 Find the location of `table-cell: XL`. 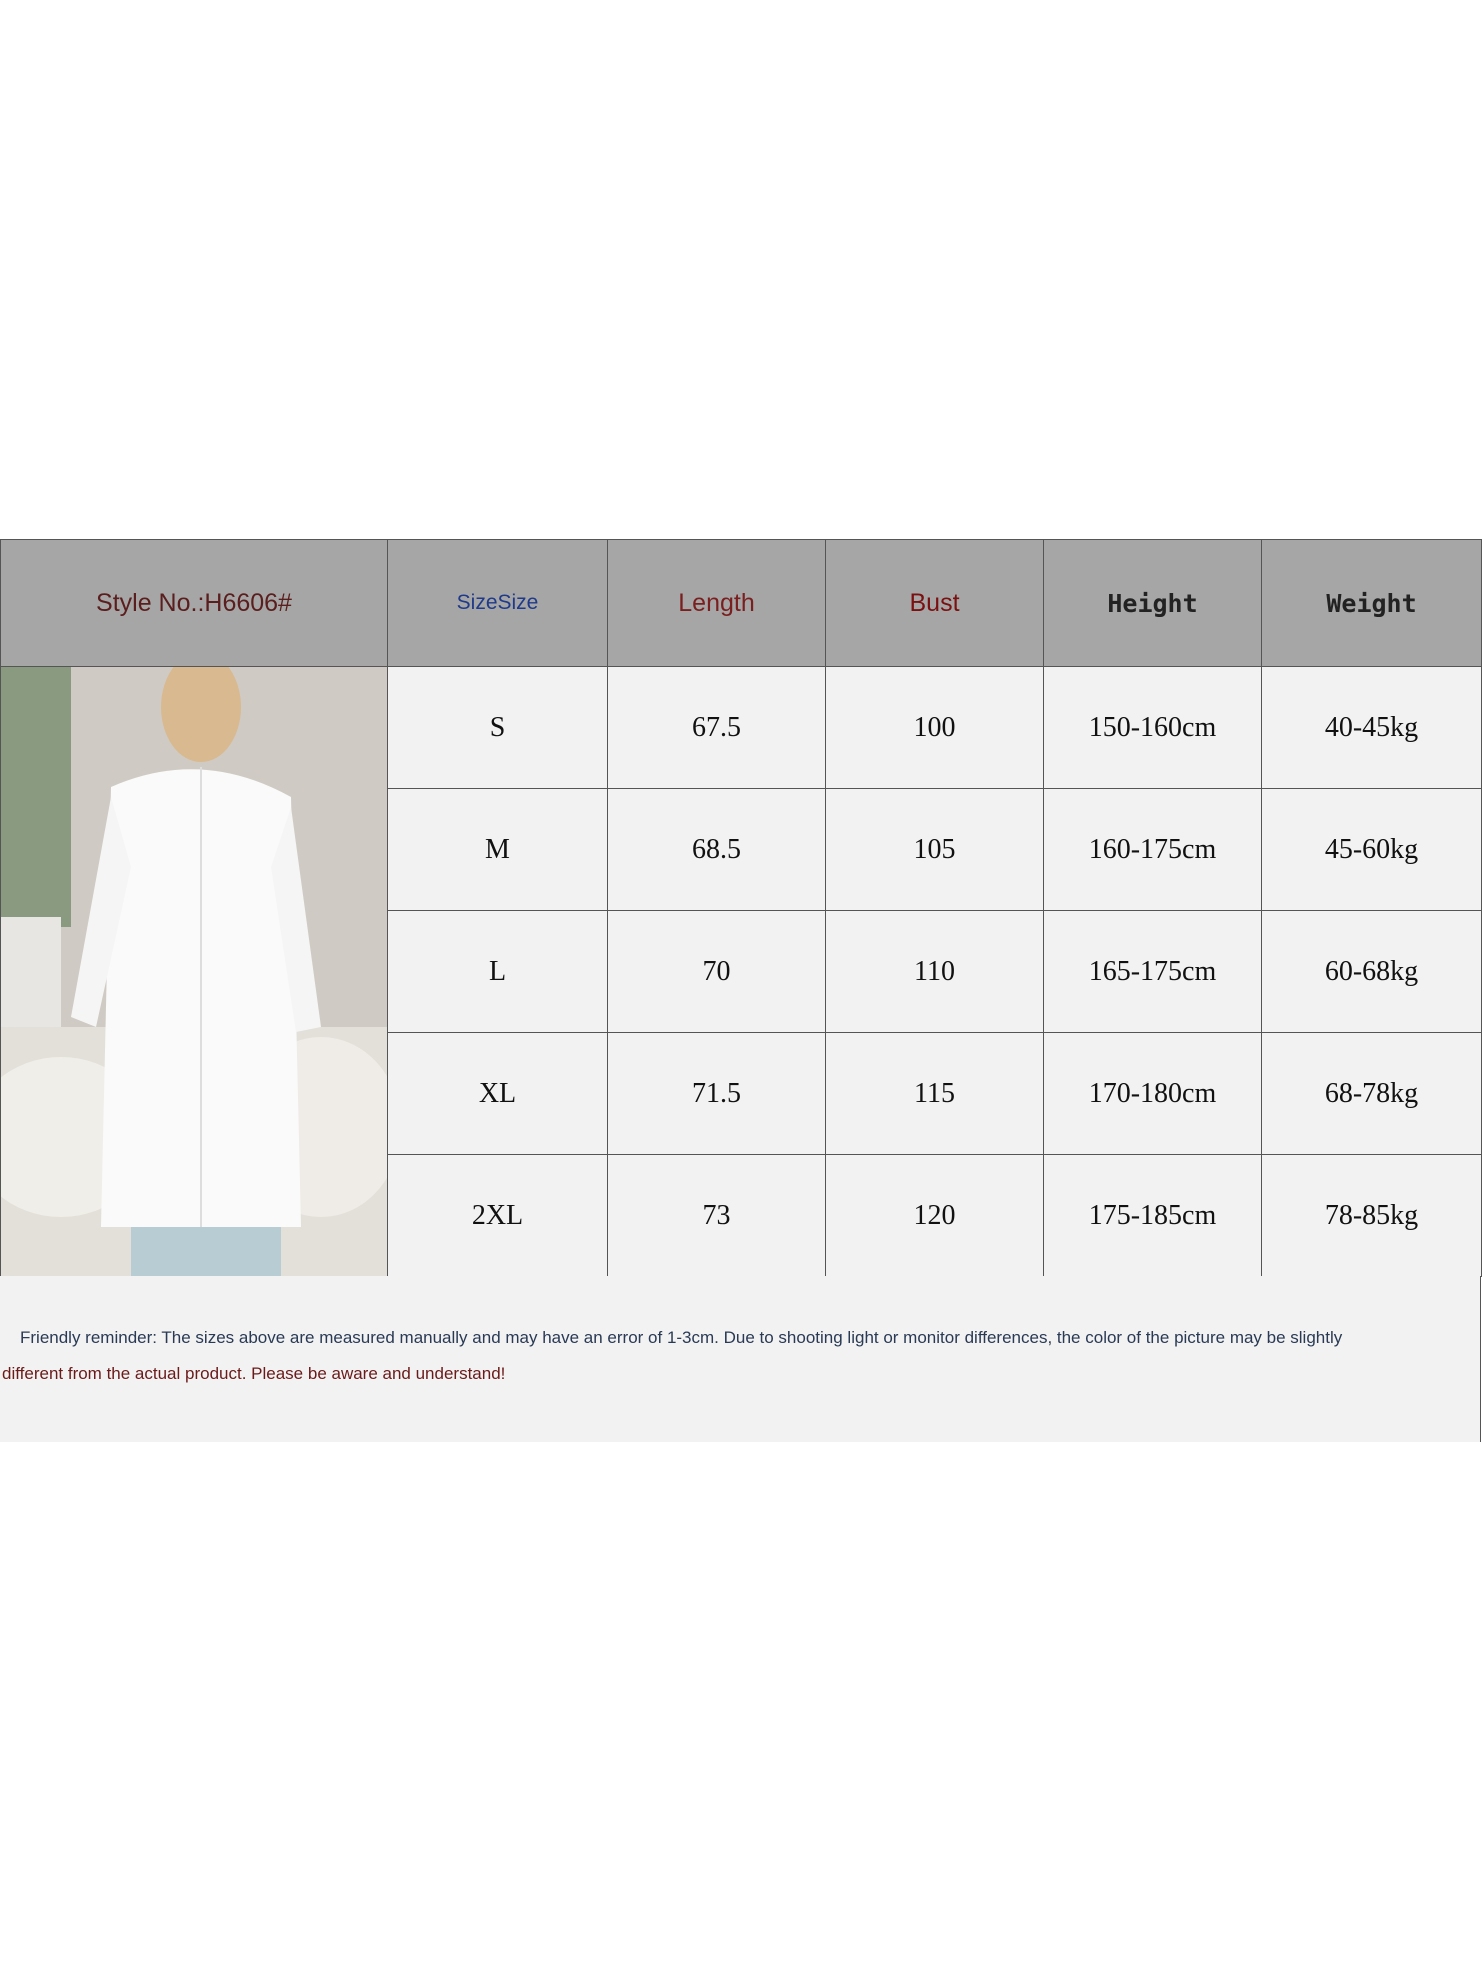

table-cell: XL is located at coordinates (497, 1093).